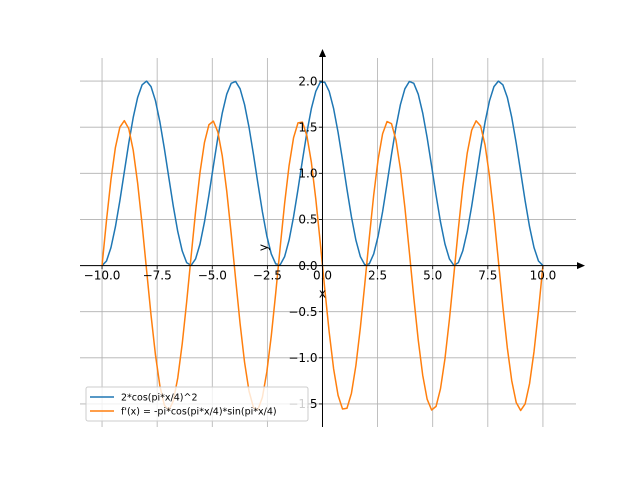 The width and height of the screenshot is (640, 480). Describe the element at coordinates (322, 53) in the screenshot. I see `y-axis-arrow-icon` at that location.